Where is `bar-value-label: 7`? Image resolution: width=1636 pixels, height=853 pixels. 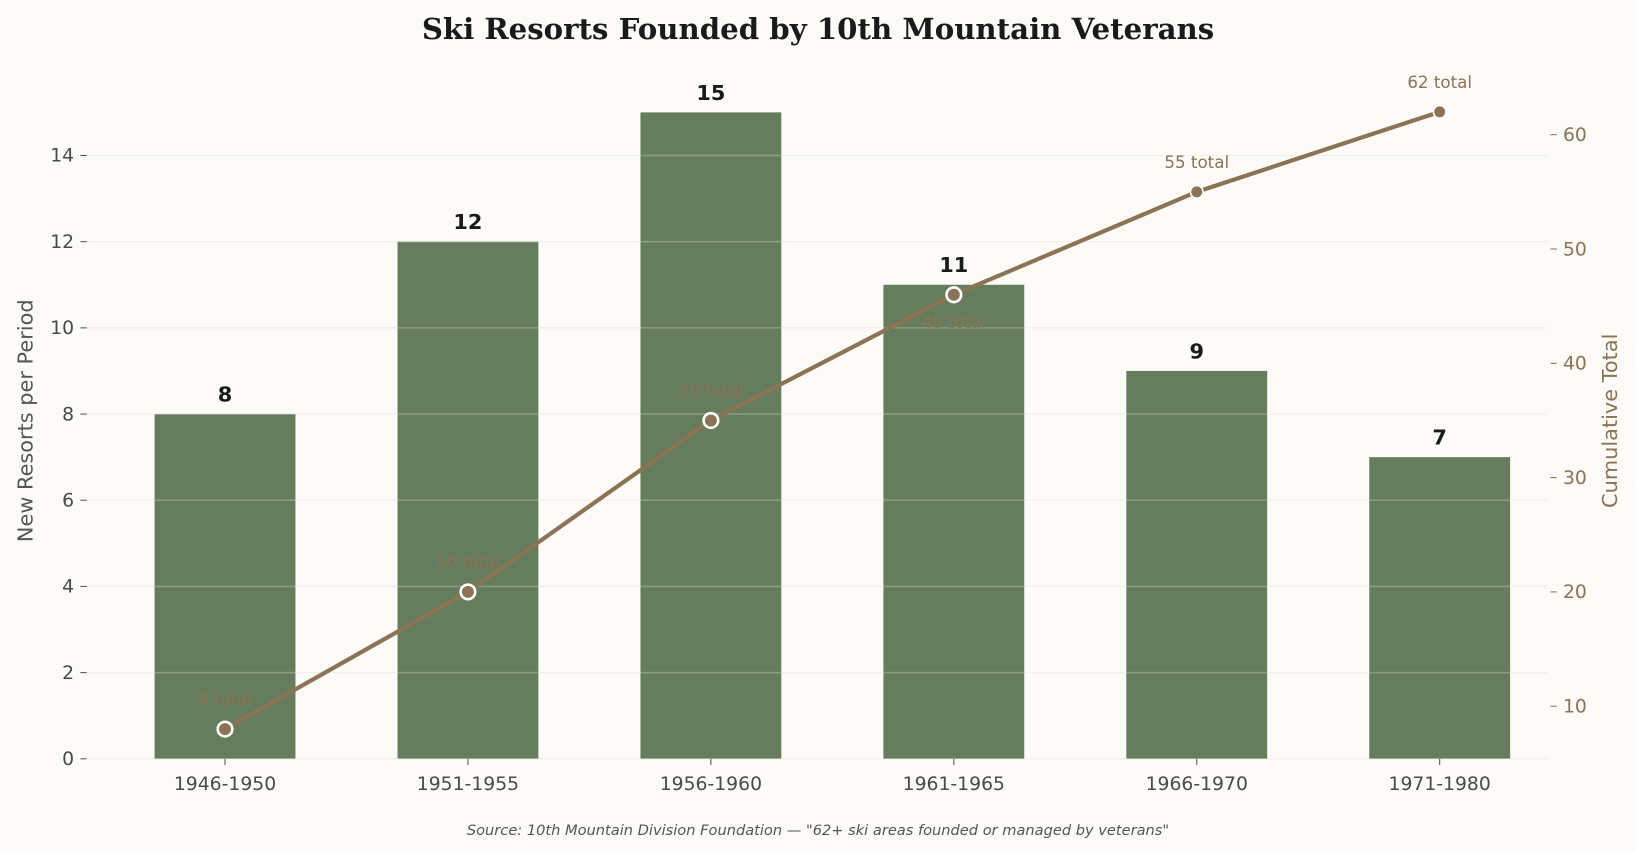
bar-value-label: 7 is located at coordinates (1439, 438).